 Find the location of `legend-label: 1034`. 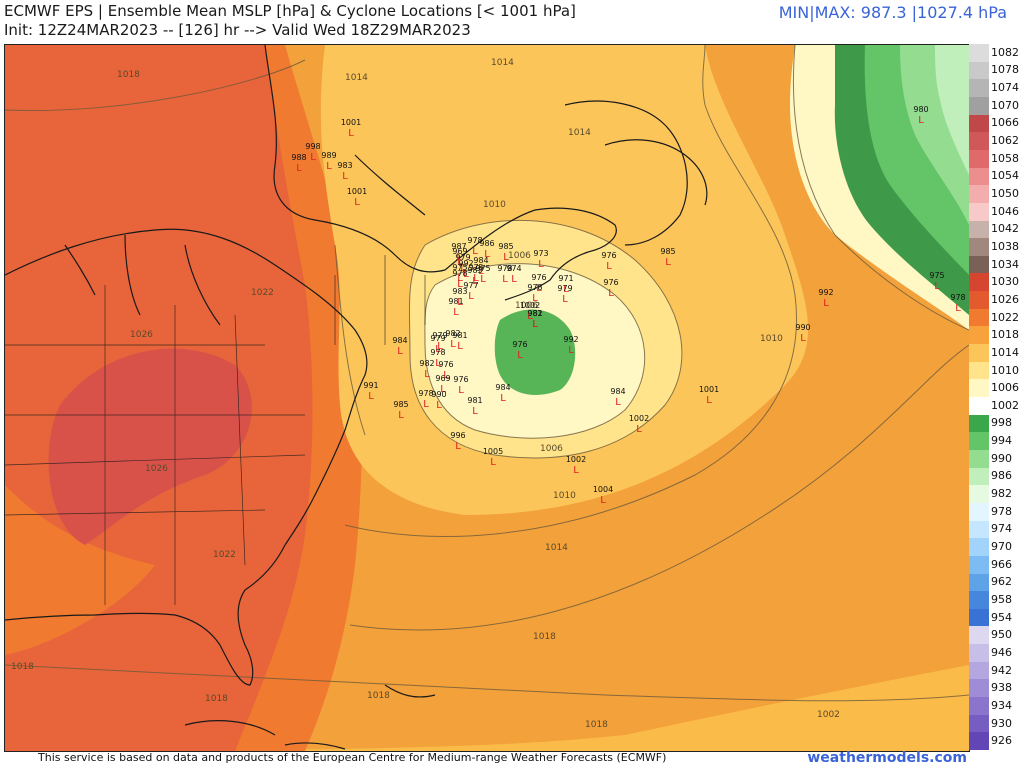

legend-label: 1034 is located at coordinates (1005, 264).